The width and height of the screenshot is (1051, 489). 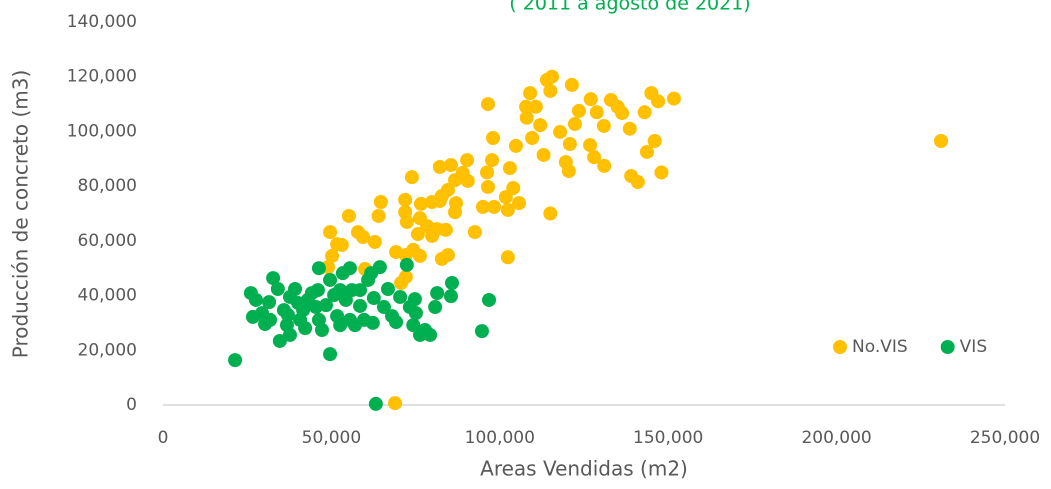 What do you see at coordinates (331, 438) in the screenshot?
I see `x-tick-label: 50,000` at bounding box center [331, 438].